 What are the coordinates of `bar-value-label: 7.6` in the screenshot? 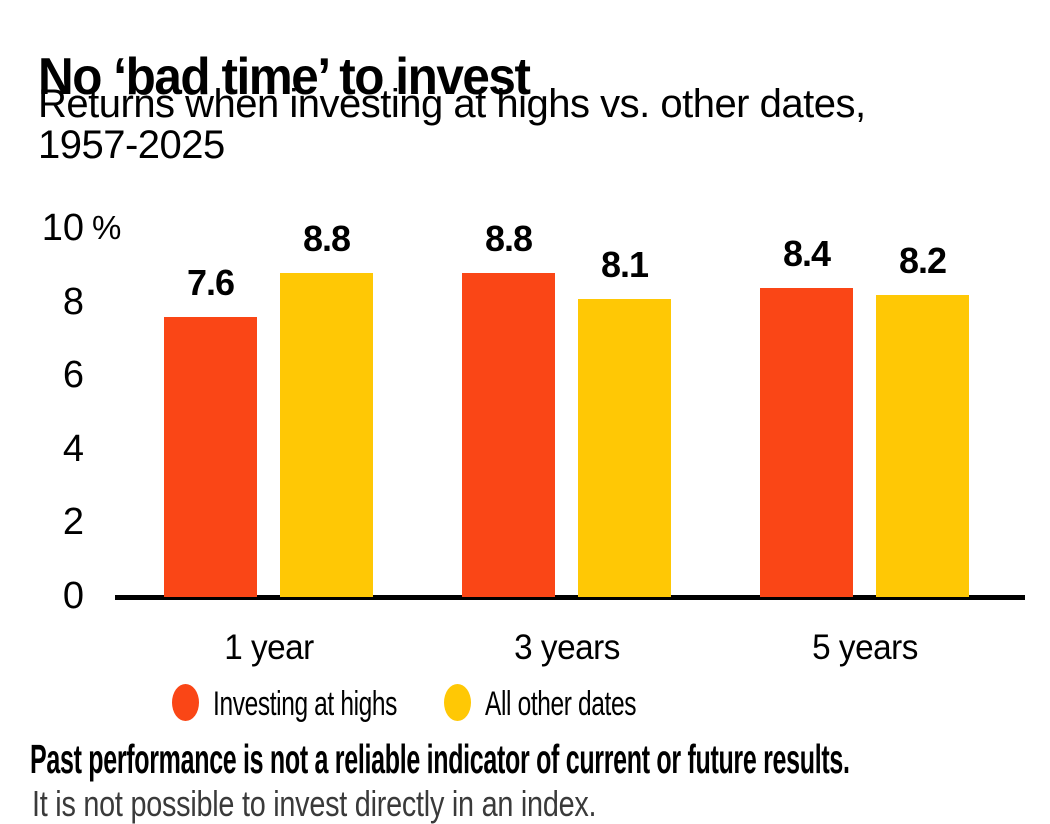 It's located at (210, 283).